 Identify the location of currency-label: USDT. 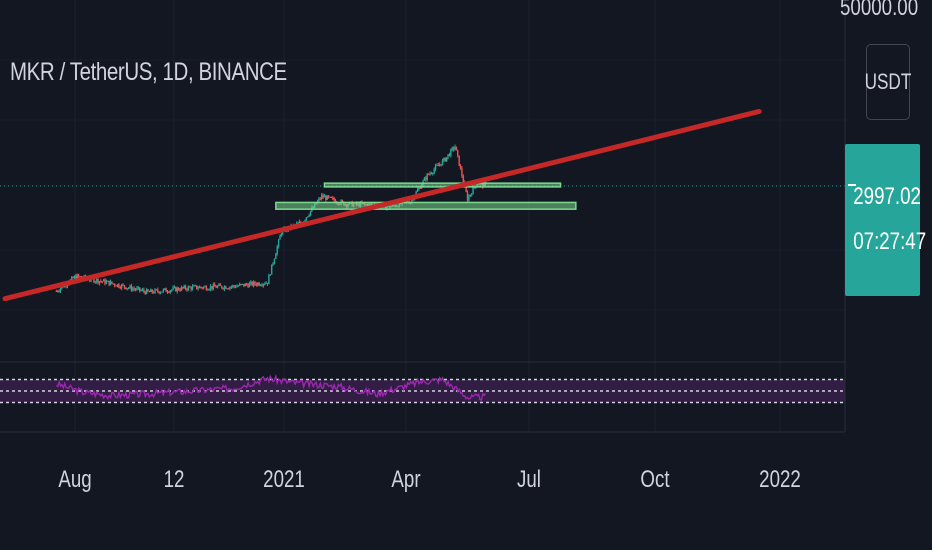
(888, 81).